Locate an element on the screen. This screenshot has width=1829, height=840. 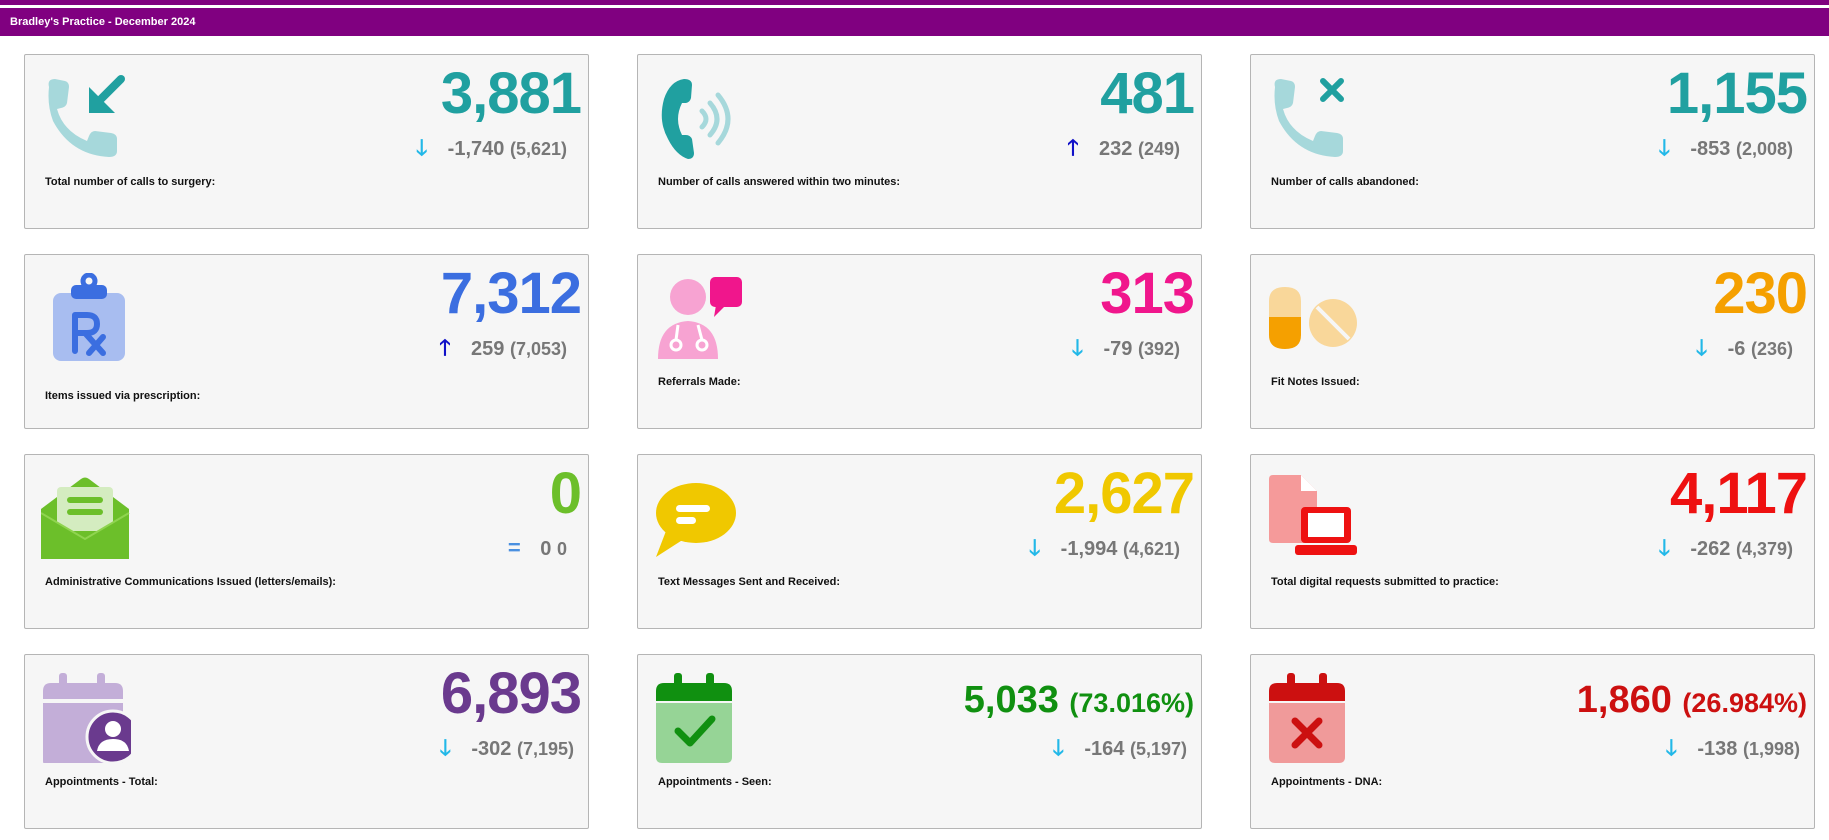
card-value-percent: (73.016%) is located at coordinates (1131, 703).